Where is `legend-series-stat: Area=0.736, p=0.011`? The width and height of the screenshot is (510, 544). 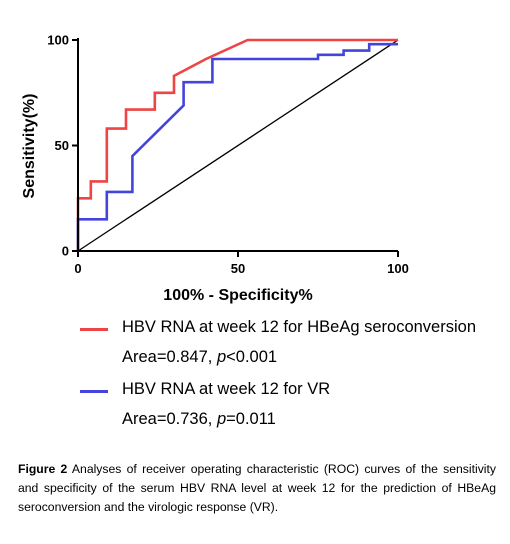
legend-series-stat: Area=0.736, p=0.011 is located at coordinates (199, 419).